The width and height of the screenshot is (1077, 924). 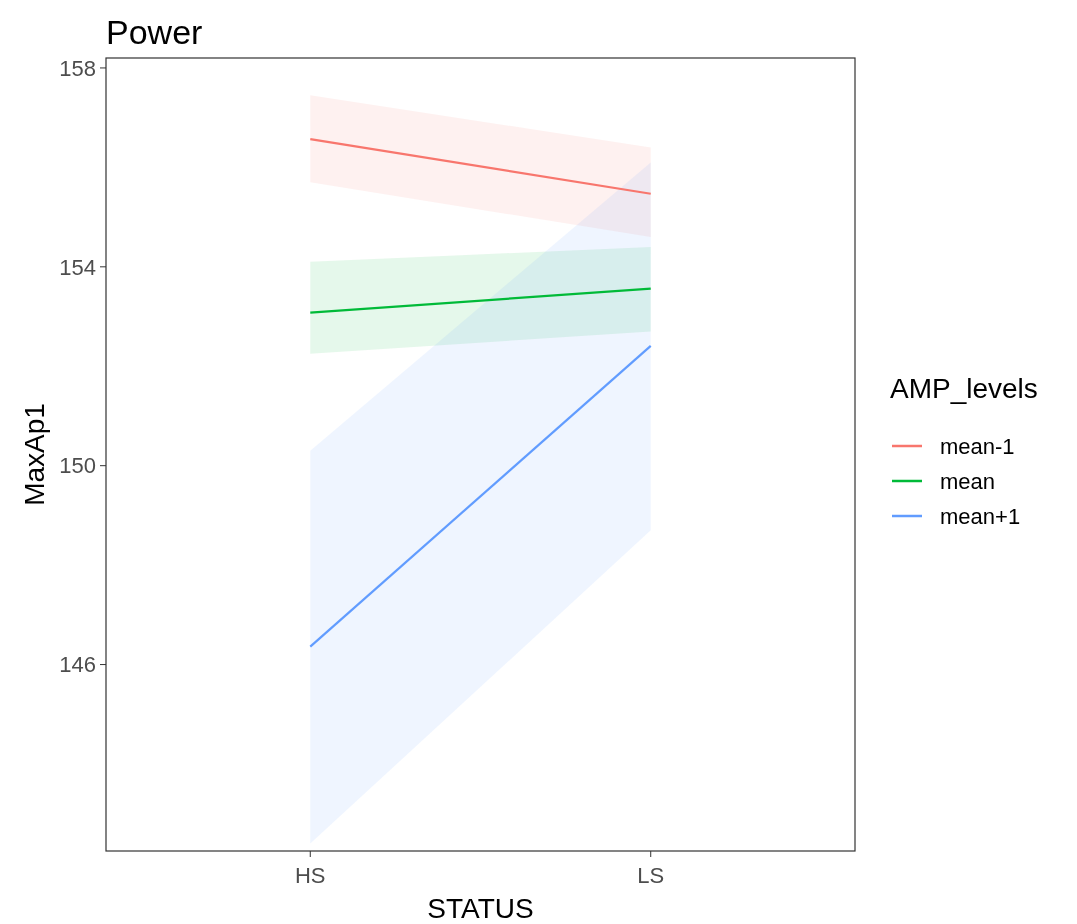 I want to click on y-axis-title: MaxAp1, so click(x=34, y=454).